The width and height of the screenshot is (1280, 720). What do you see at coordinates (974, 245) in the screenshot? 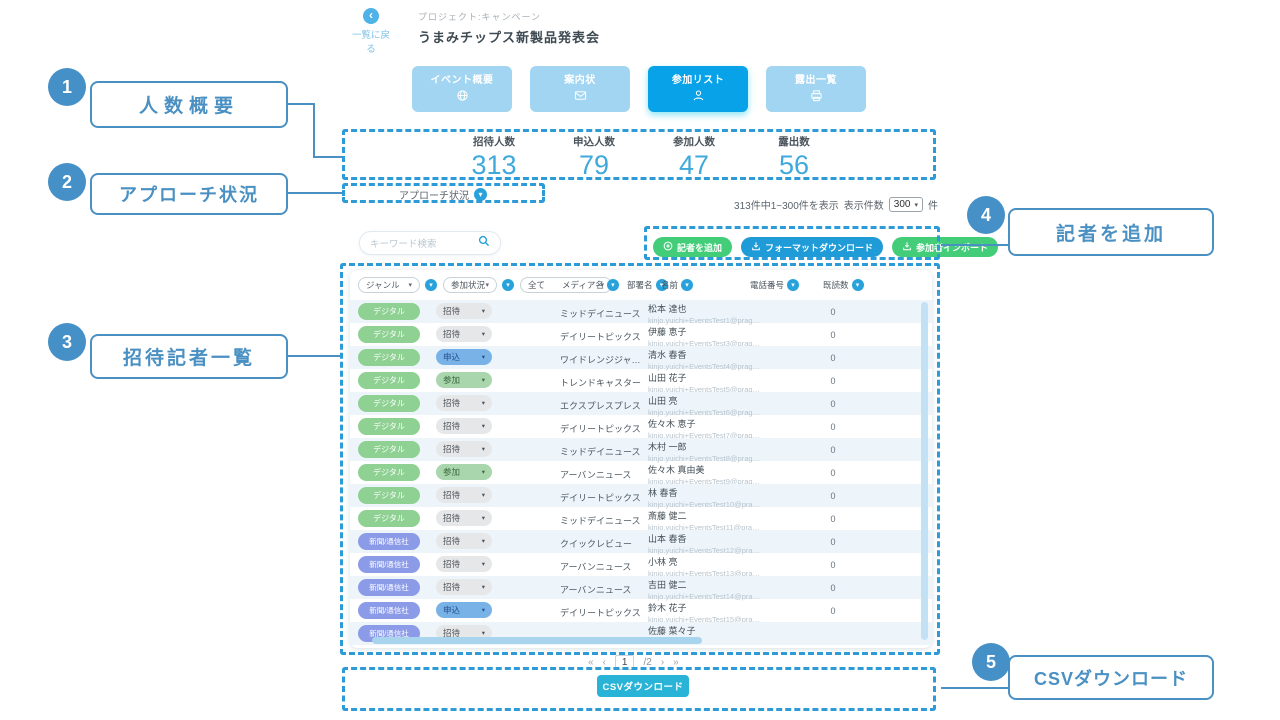
I see `callout-4-connector` at bounding box center [974, 245].